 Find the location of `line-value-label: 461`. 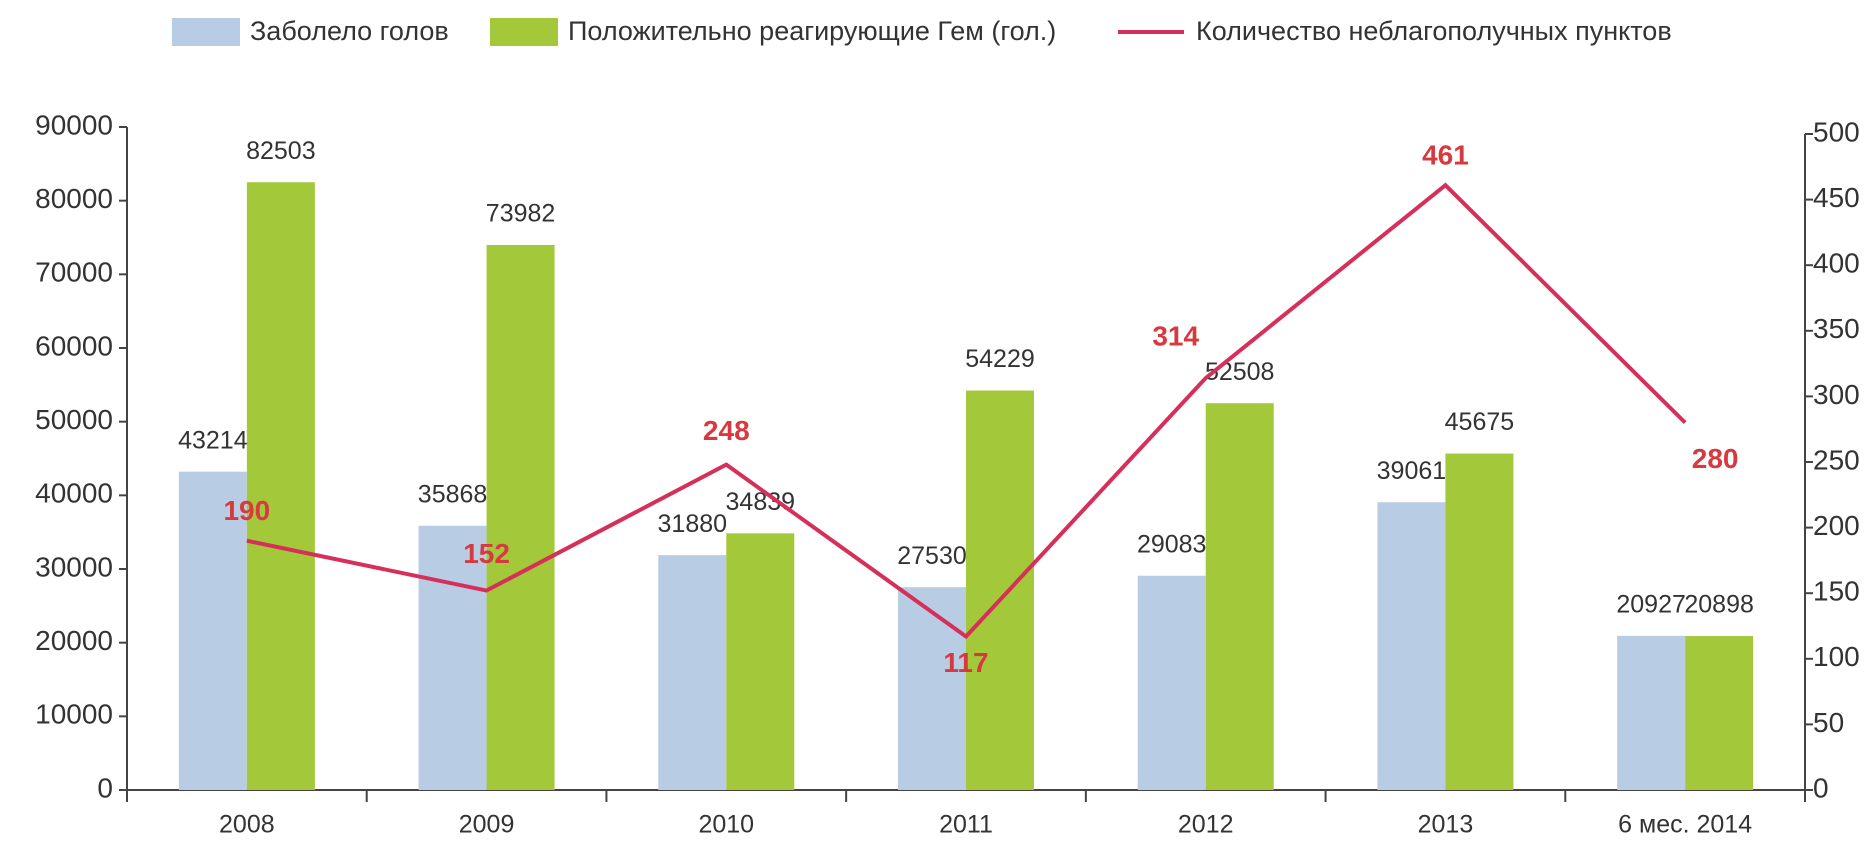

line-value-label: 461 is located at coordinates (1445, 155).